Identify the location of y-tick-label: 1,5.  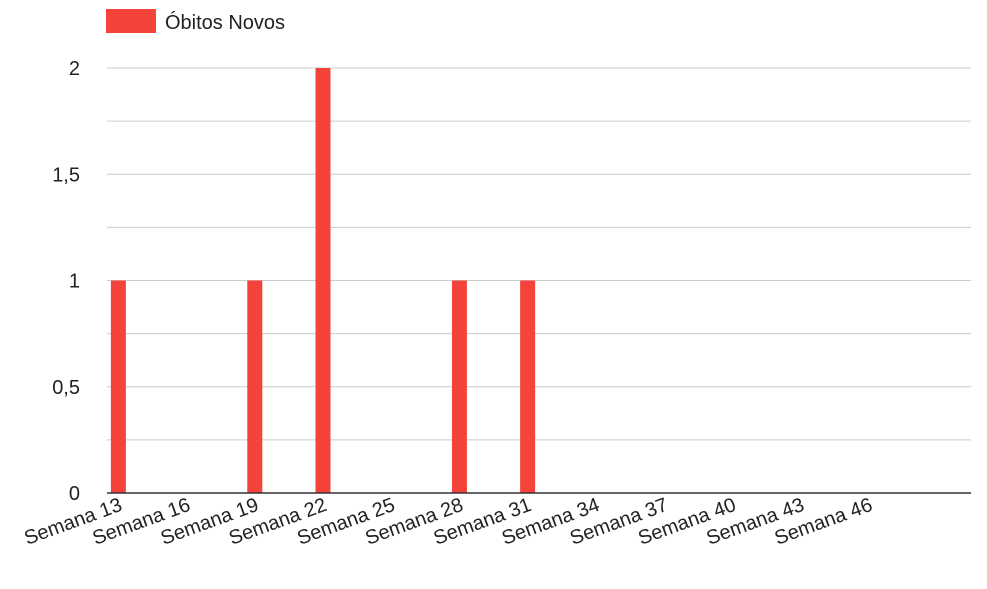
(66, 175).